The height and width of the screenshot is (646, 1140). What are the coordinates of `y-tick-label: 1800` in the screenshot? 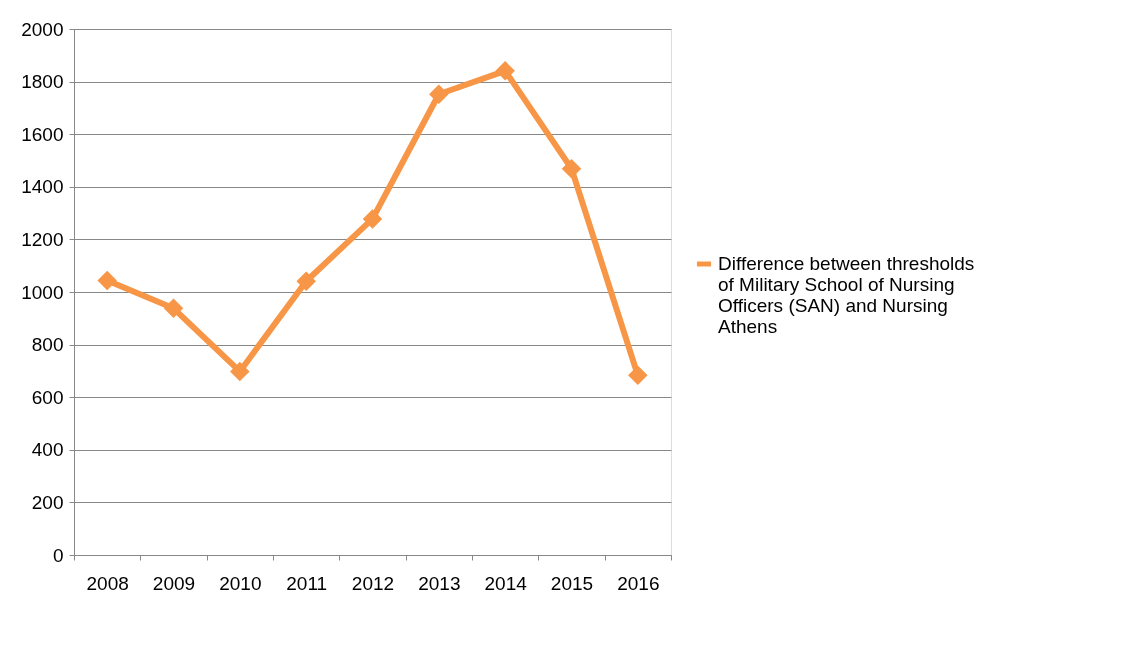 It's located at (42, 82).